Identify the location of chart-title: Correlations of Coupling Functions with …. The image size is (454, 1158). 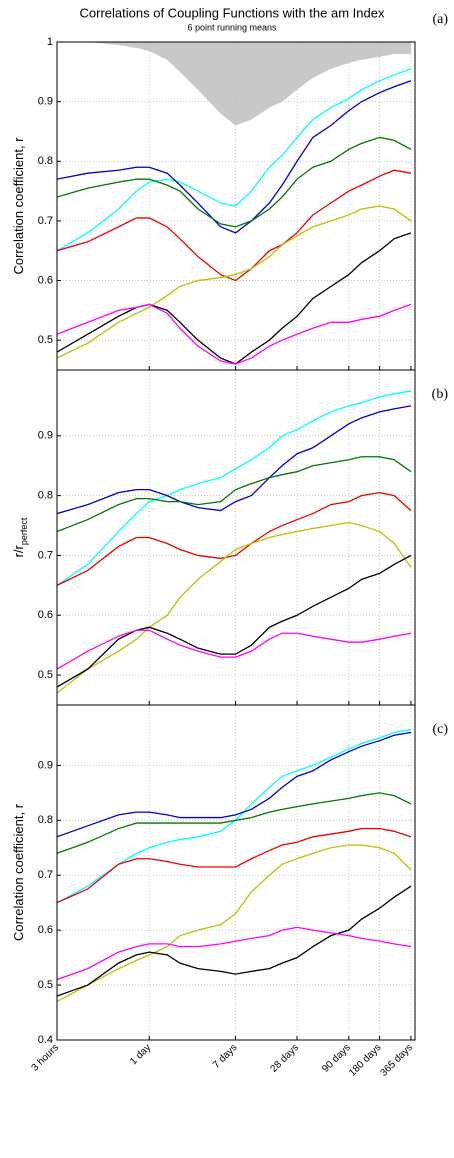
(232, 12).